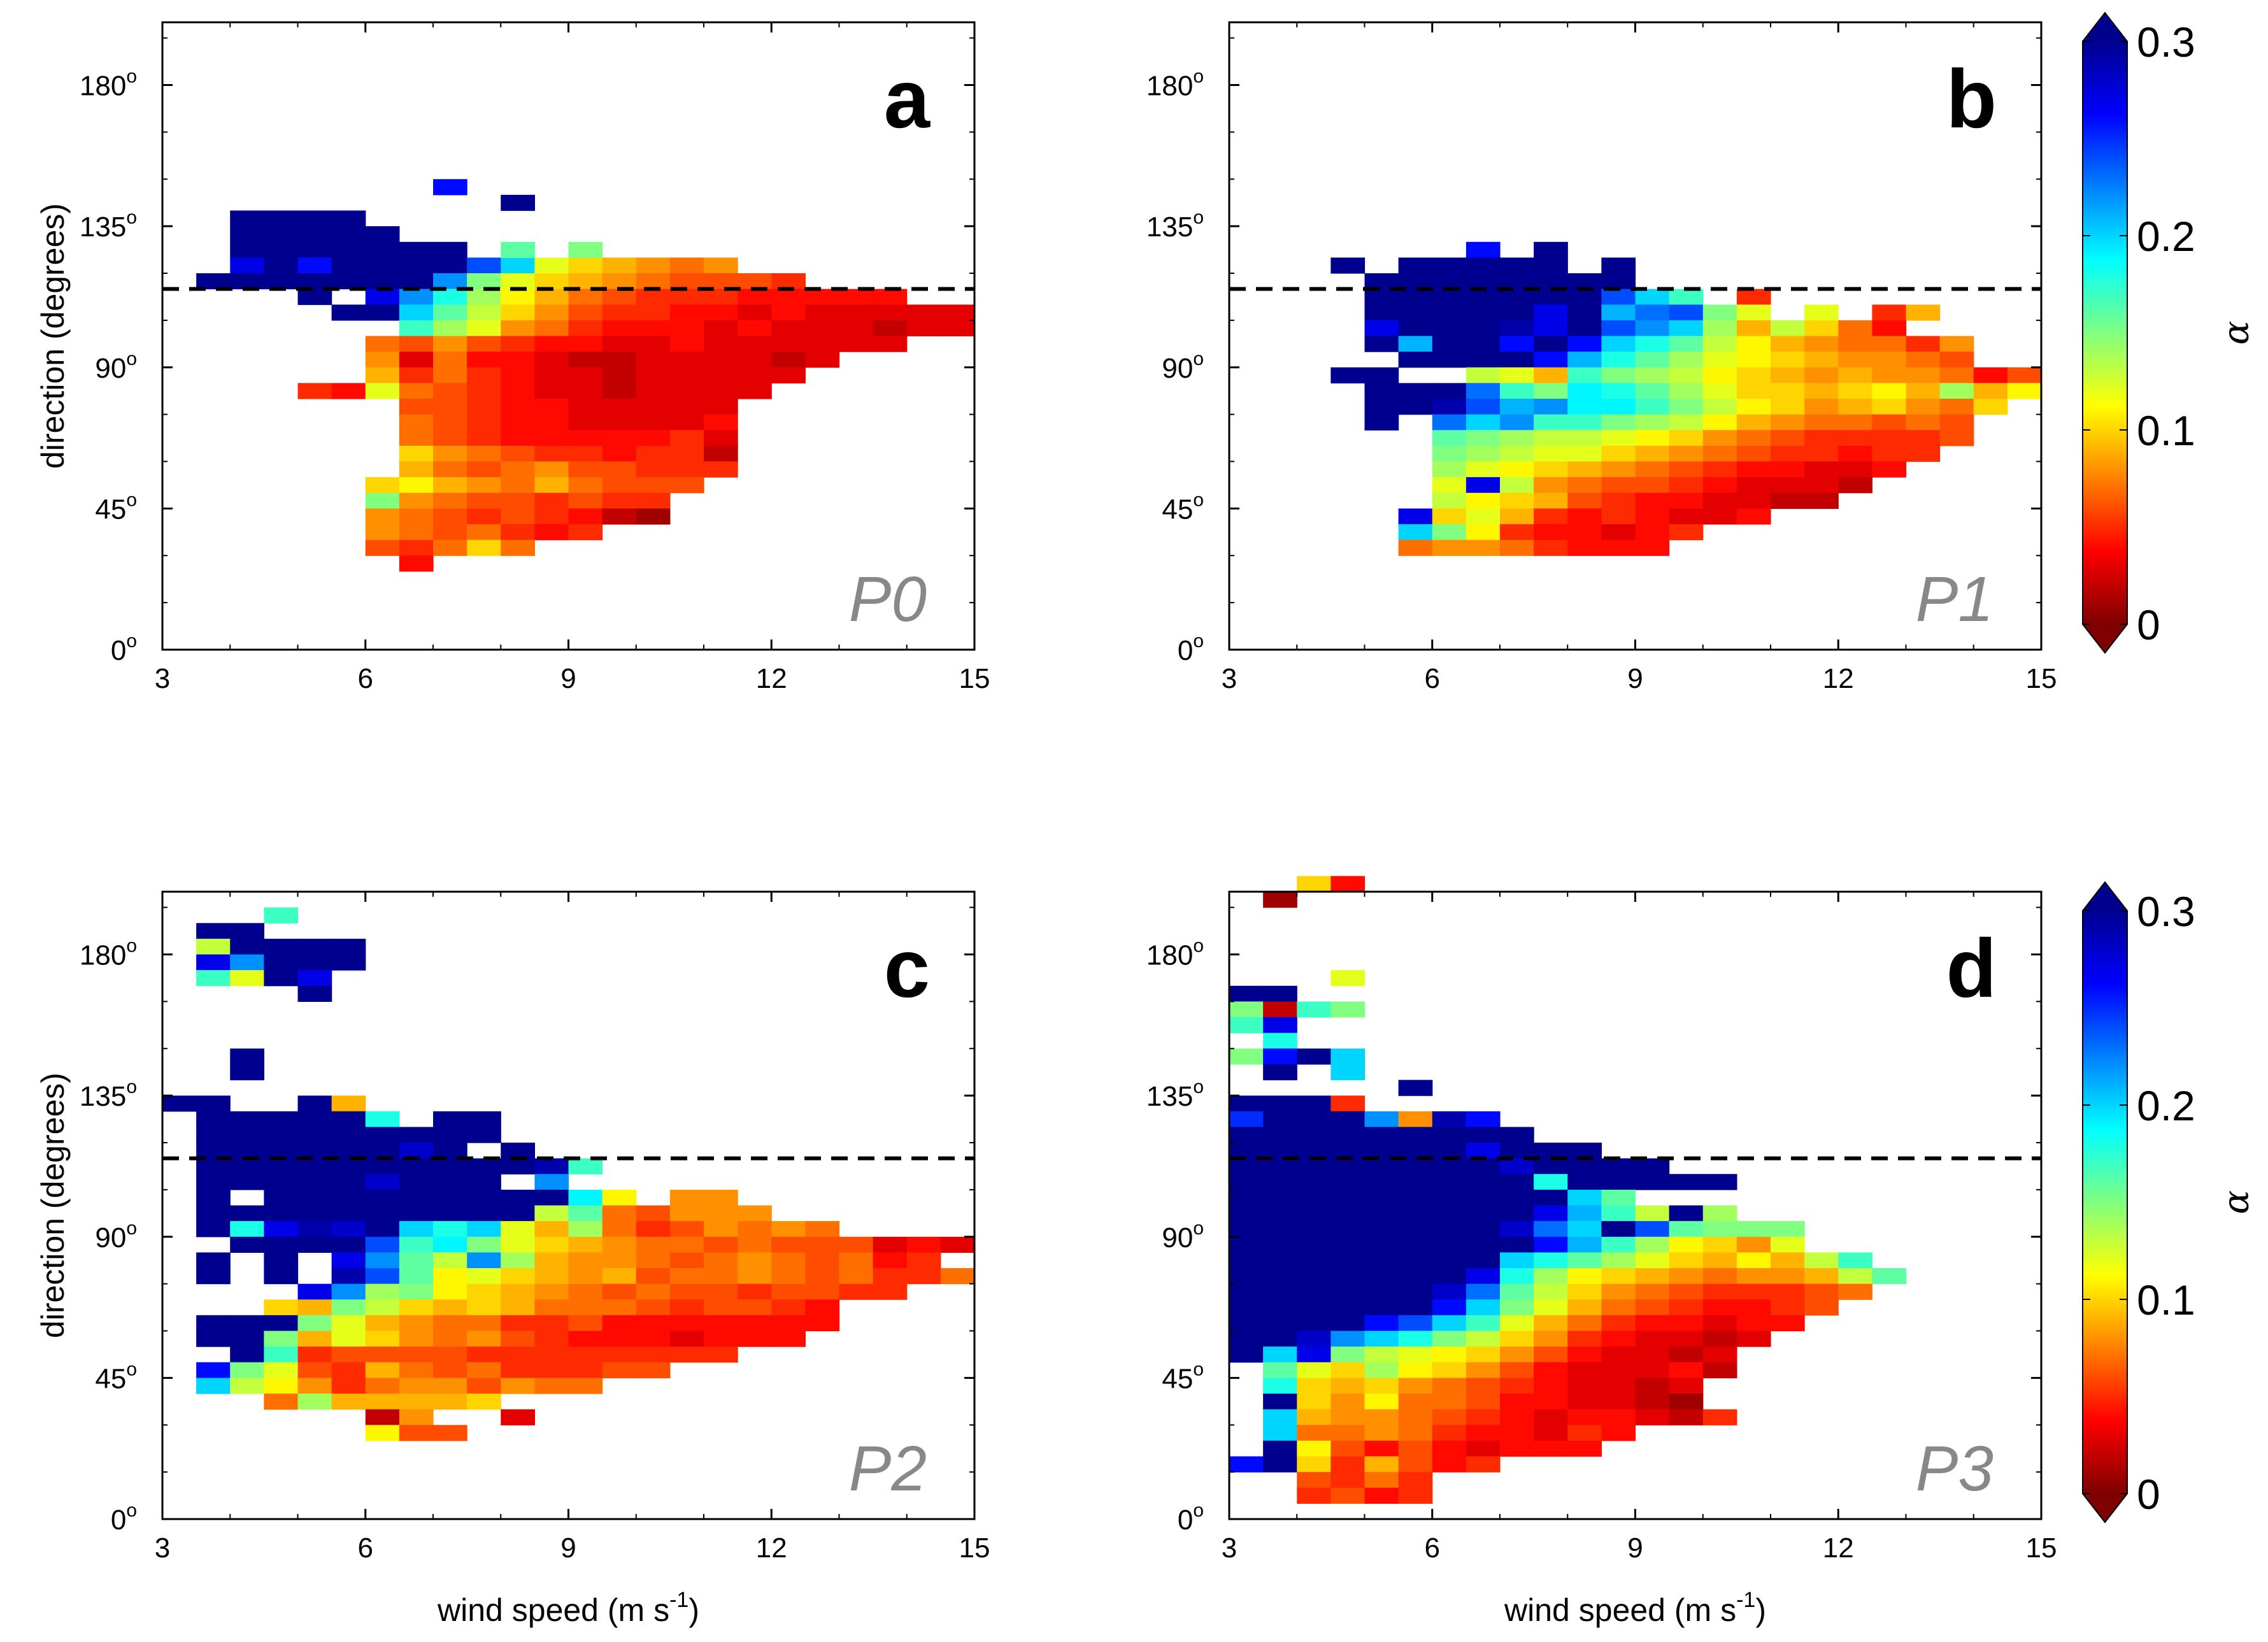  I want to click on heatmap-cells, so click(1568, 1190).